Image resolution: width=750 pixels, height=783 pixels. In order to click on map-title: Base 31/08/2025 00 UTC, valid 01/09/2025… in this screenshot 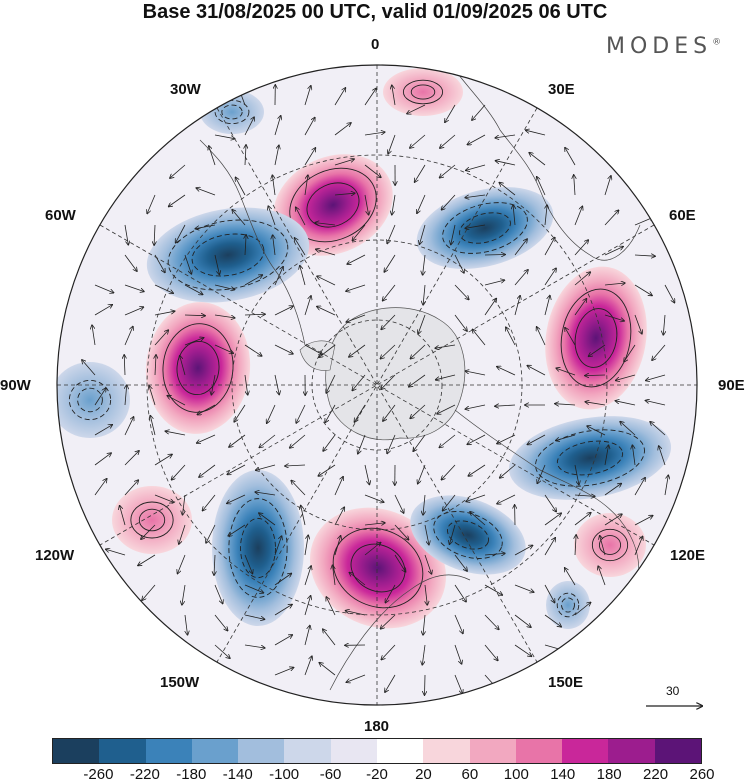, I will do `click(375, 12)`.